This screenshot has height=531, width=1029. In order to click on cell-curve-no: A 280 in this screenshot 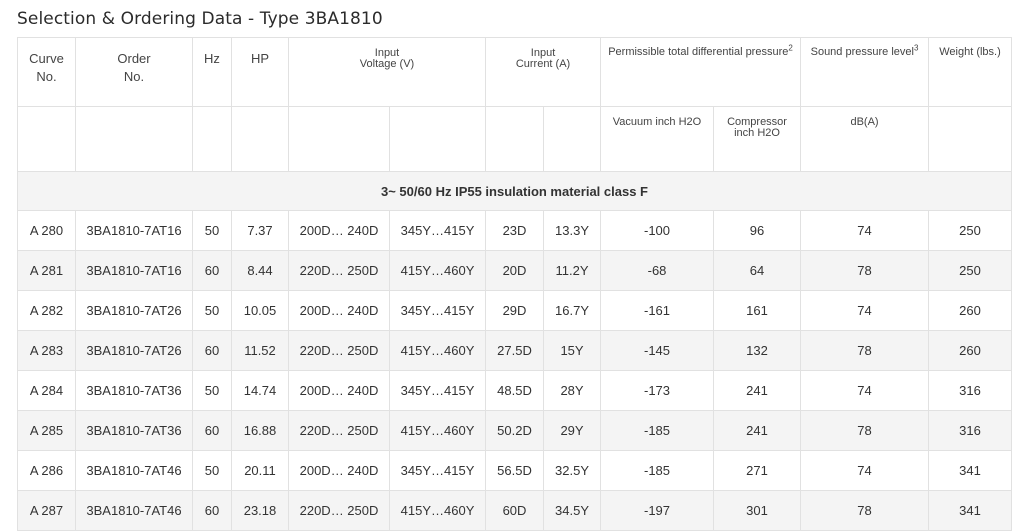, I will do `click(46, 230)`.